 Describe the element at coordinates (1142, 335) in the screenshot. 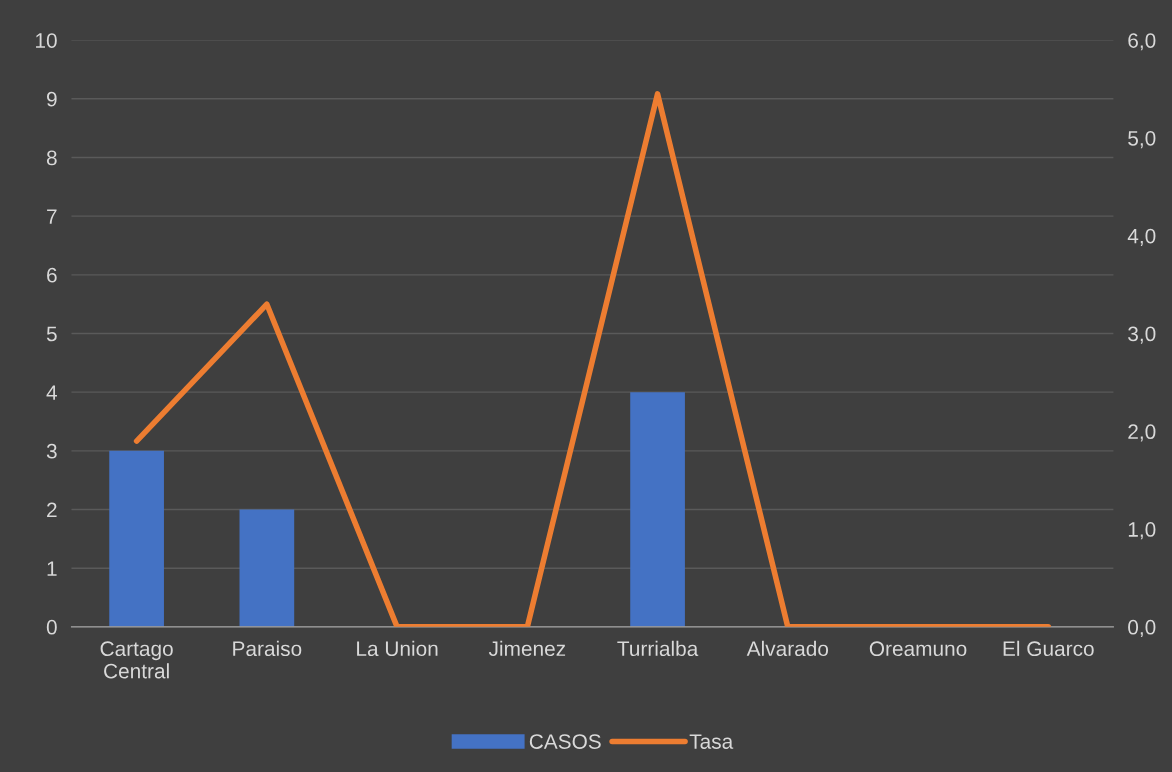

I see `y2-tick-label: 3,0` at that location.